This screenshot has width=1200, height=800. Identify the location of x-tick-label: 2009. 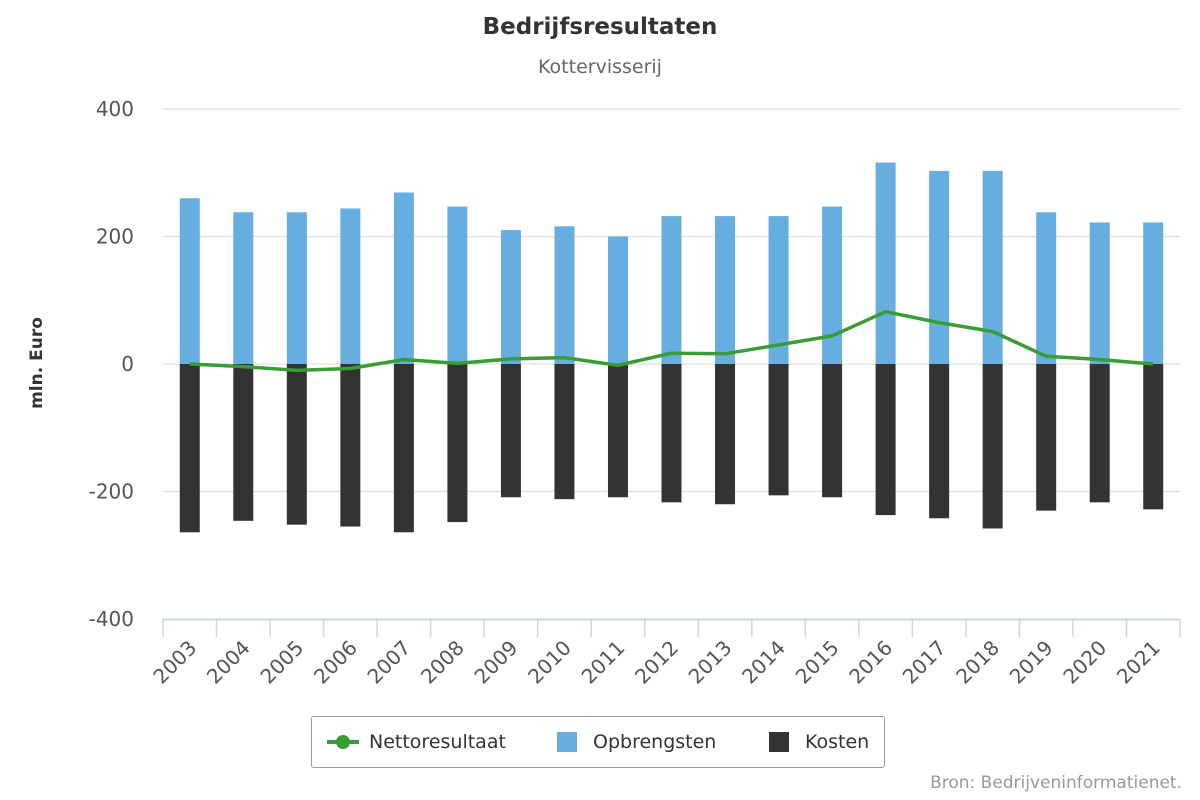
(495, 662).